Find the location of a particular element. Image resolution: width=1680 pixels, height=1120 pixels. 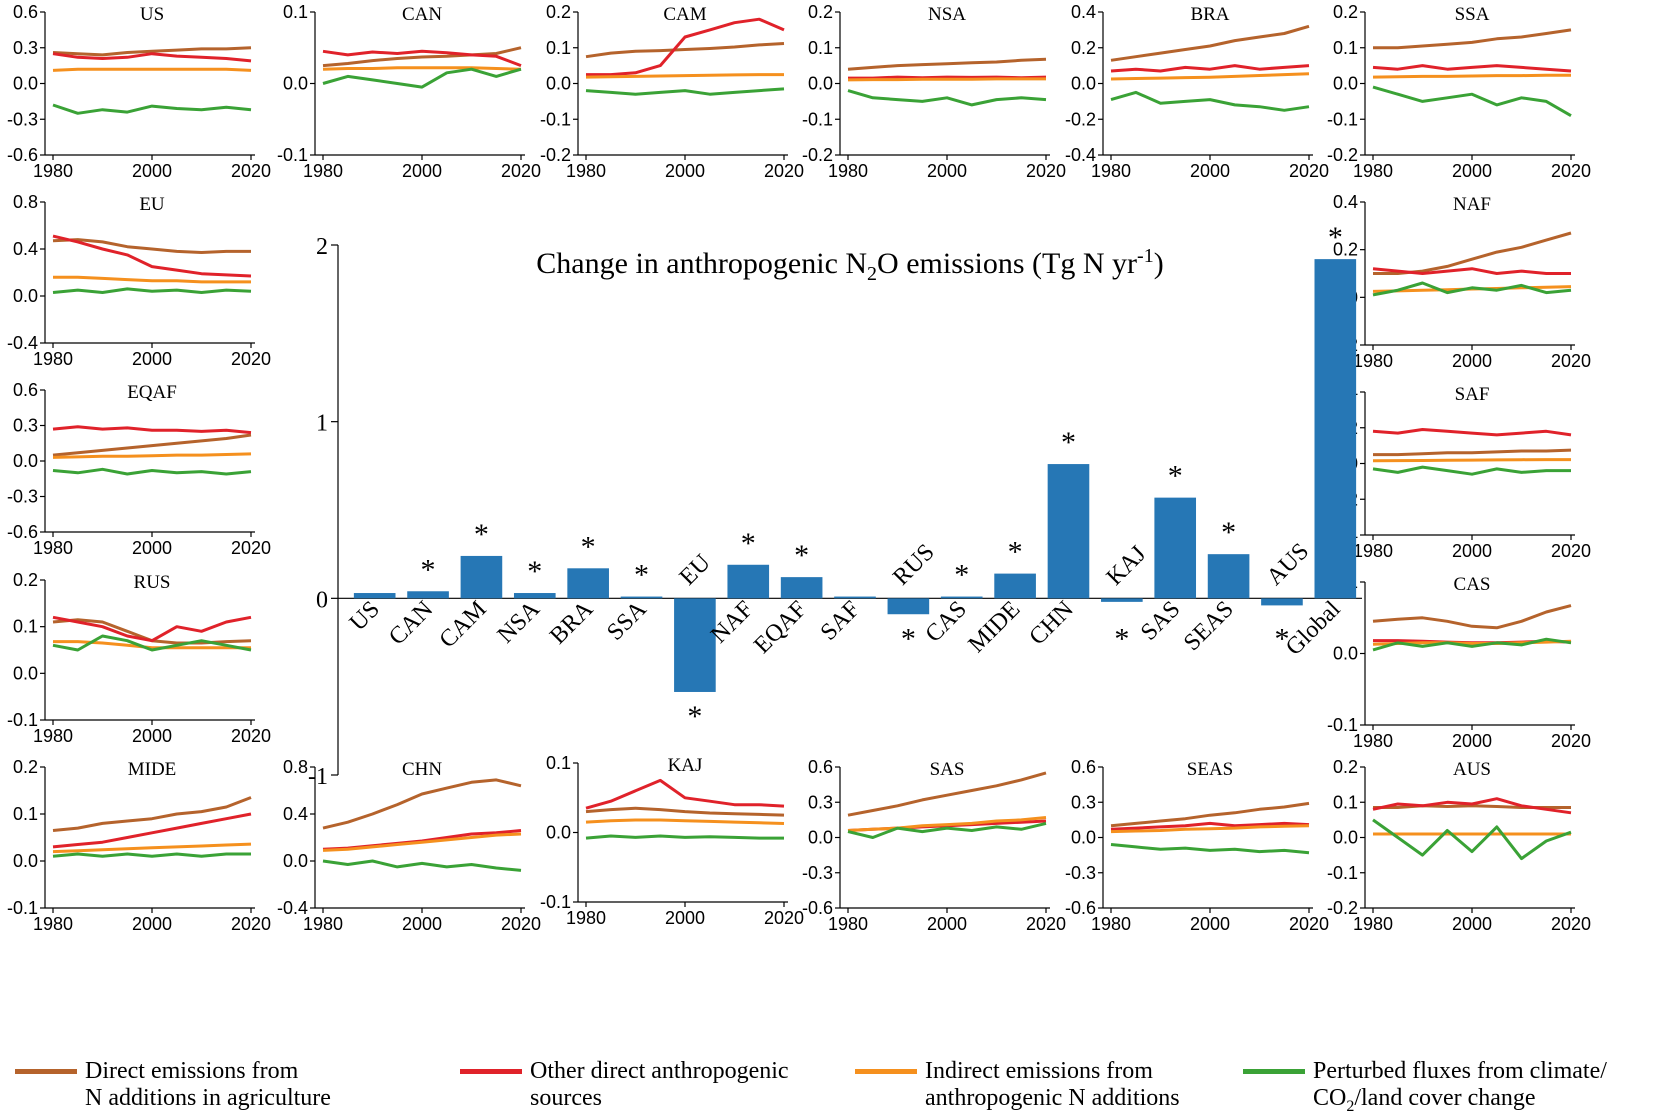

bar-eqaf is located at coordinates (801, 588).